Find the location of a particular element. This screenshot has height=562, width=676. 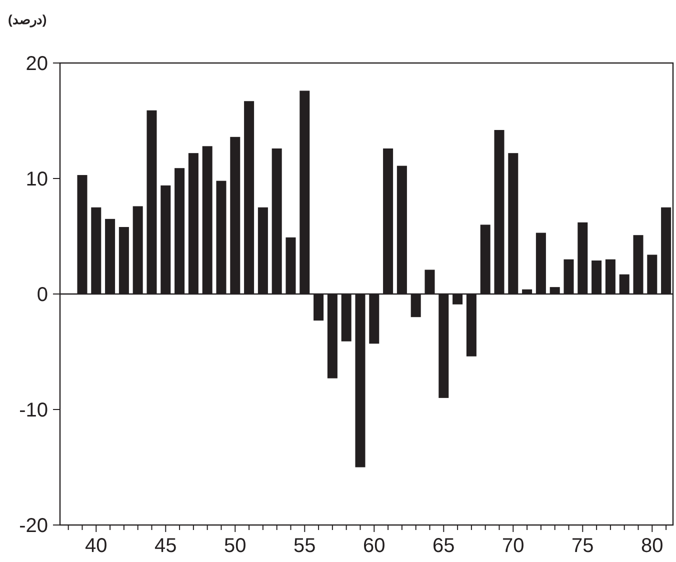

x-tick-label: 40 is located at coordinates (96, 546).